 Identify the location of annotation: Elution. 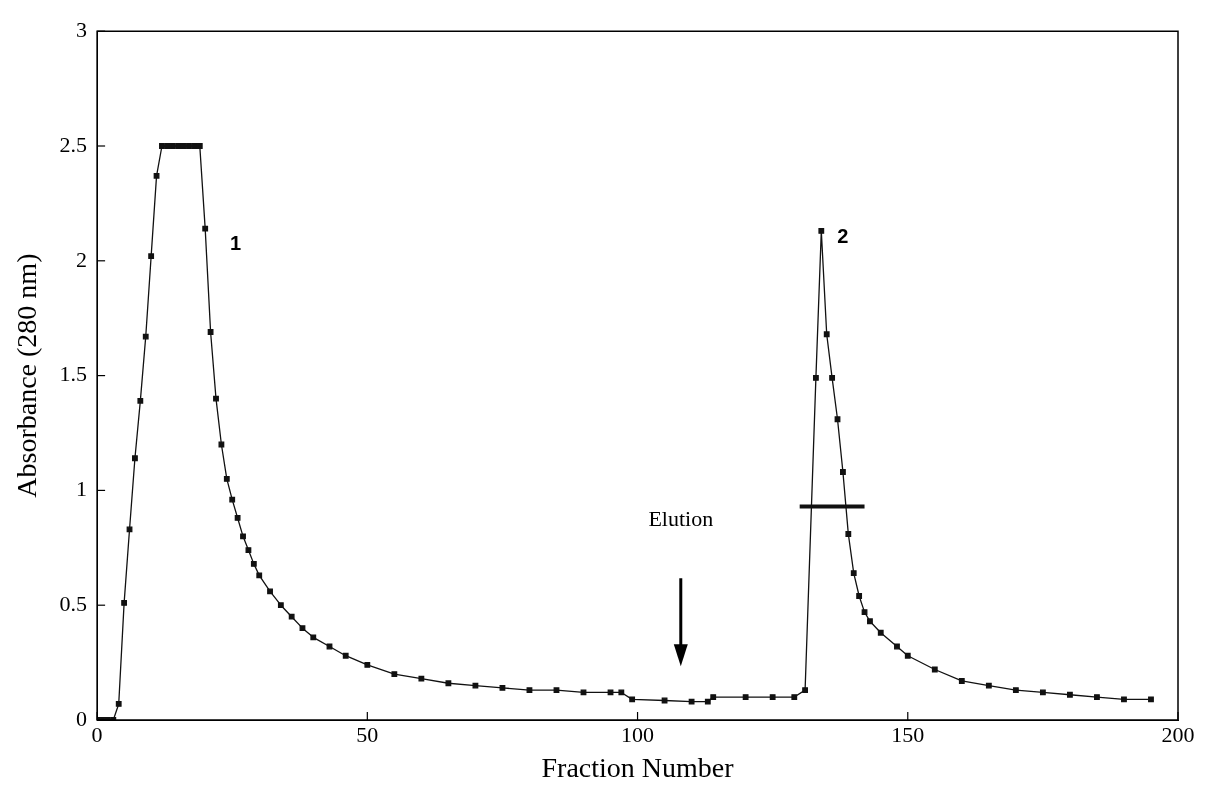
(681, 519).